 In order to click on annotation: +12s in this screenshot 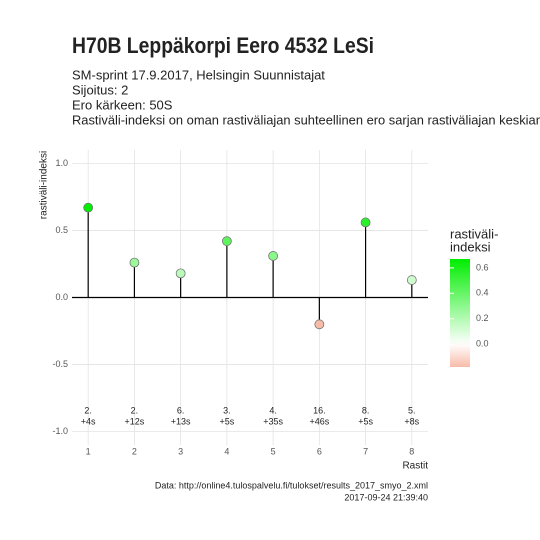, I will do `click(135, 421)`.